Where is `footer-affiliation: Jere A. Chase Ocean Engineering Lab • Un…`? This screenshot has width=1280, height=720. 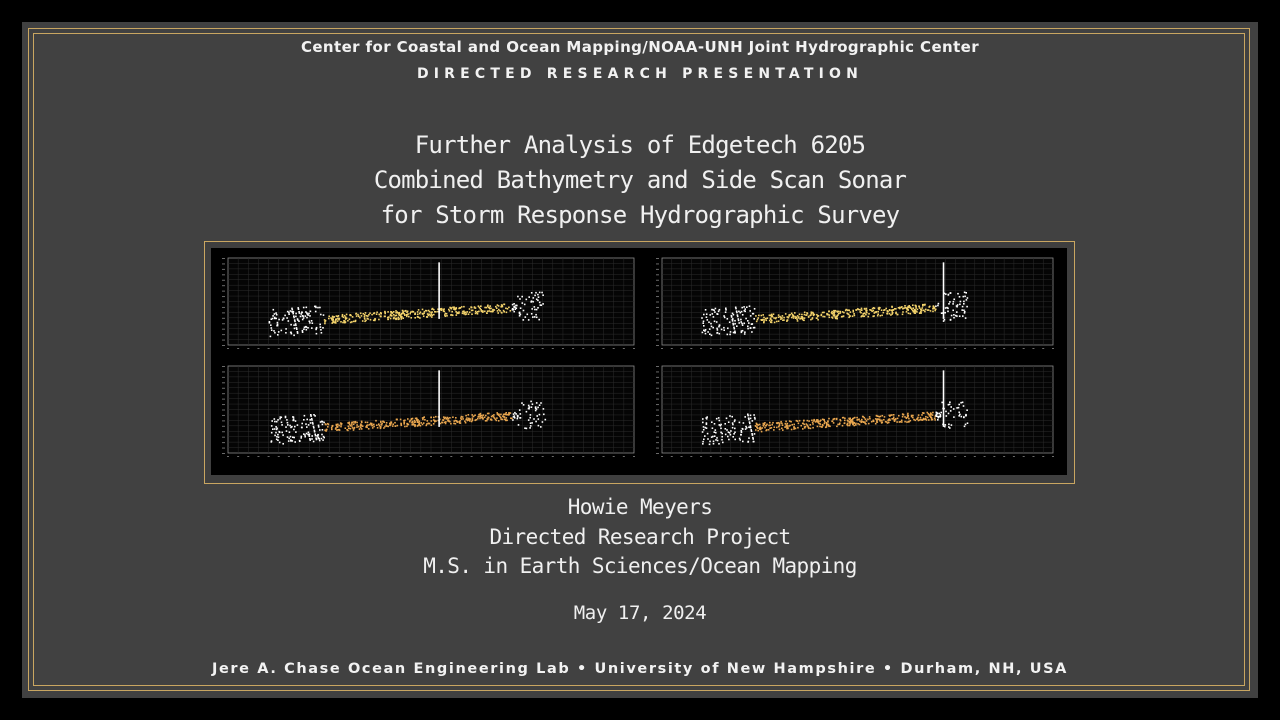 footer-affiliation: Jere A. Chase Ocean Engineering Lab • Un… is located at coordinates (640, 669).